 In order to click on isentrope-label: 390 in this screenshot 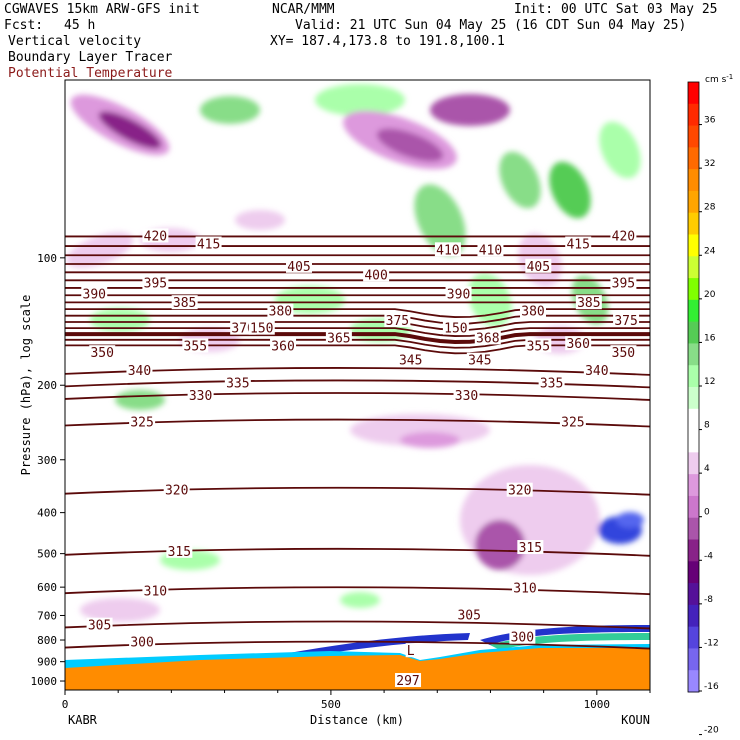, I will do `click(94, 294)`.